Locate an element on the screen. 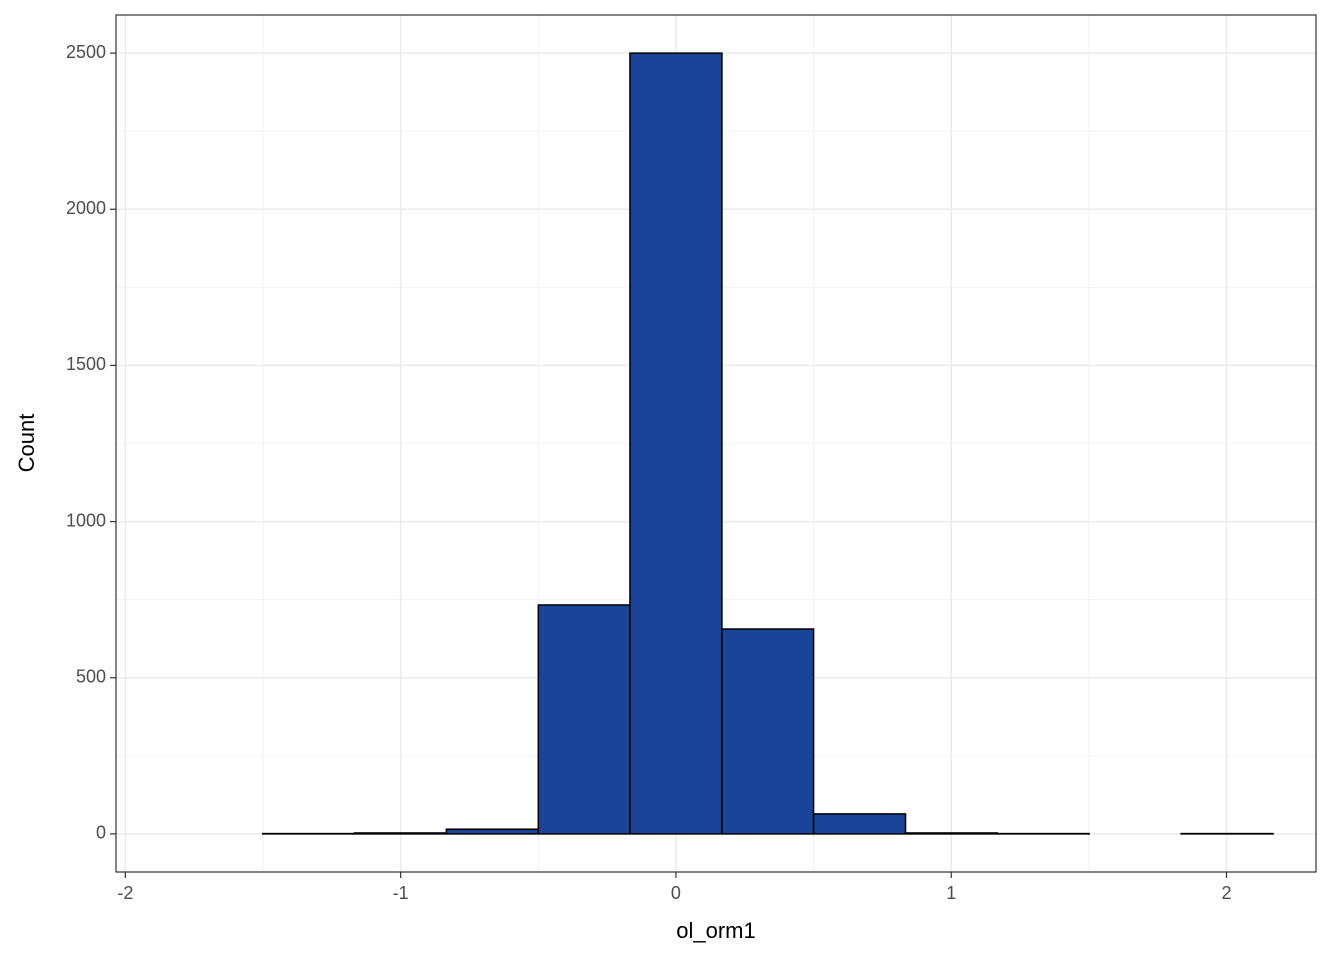 Image resolution: width=1344 pixels, height=960 pixels. x-tick-label: -2 is located at coordinates (125, 893).